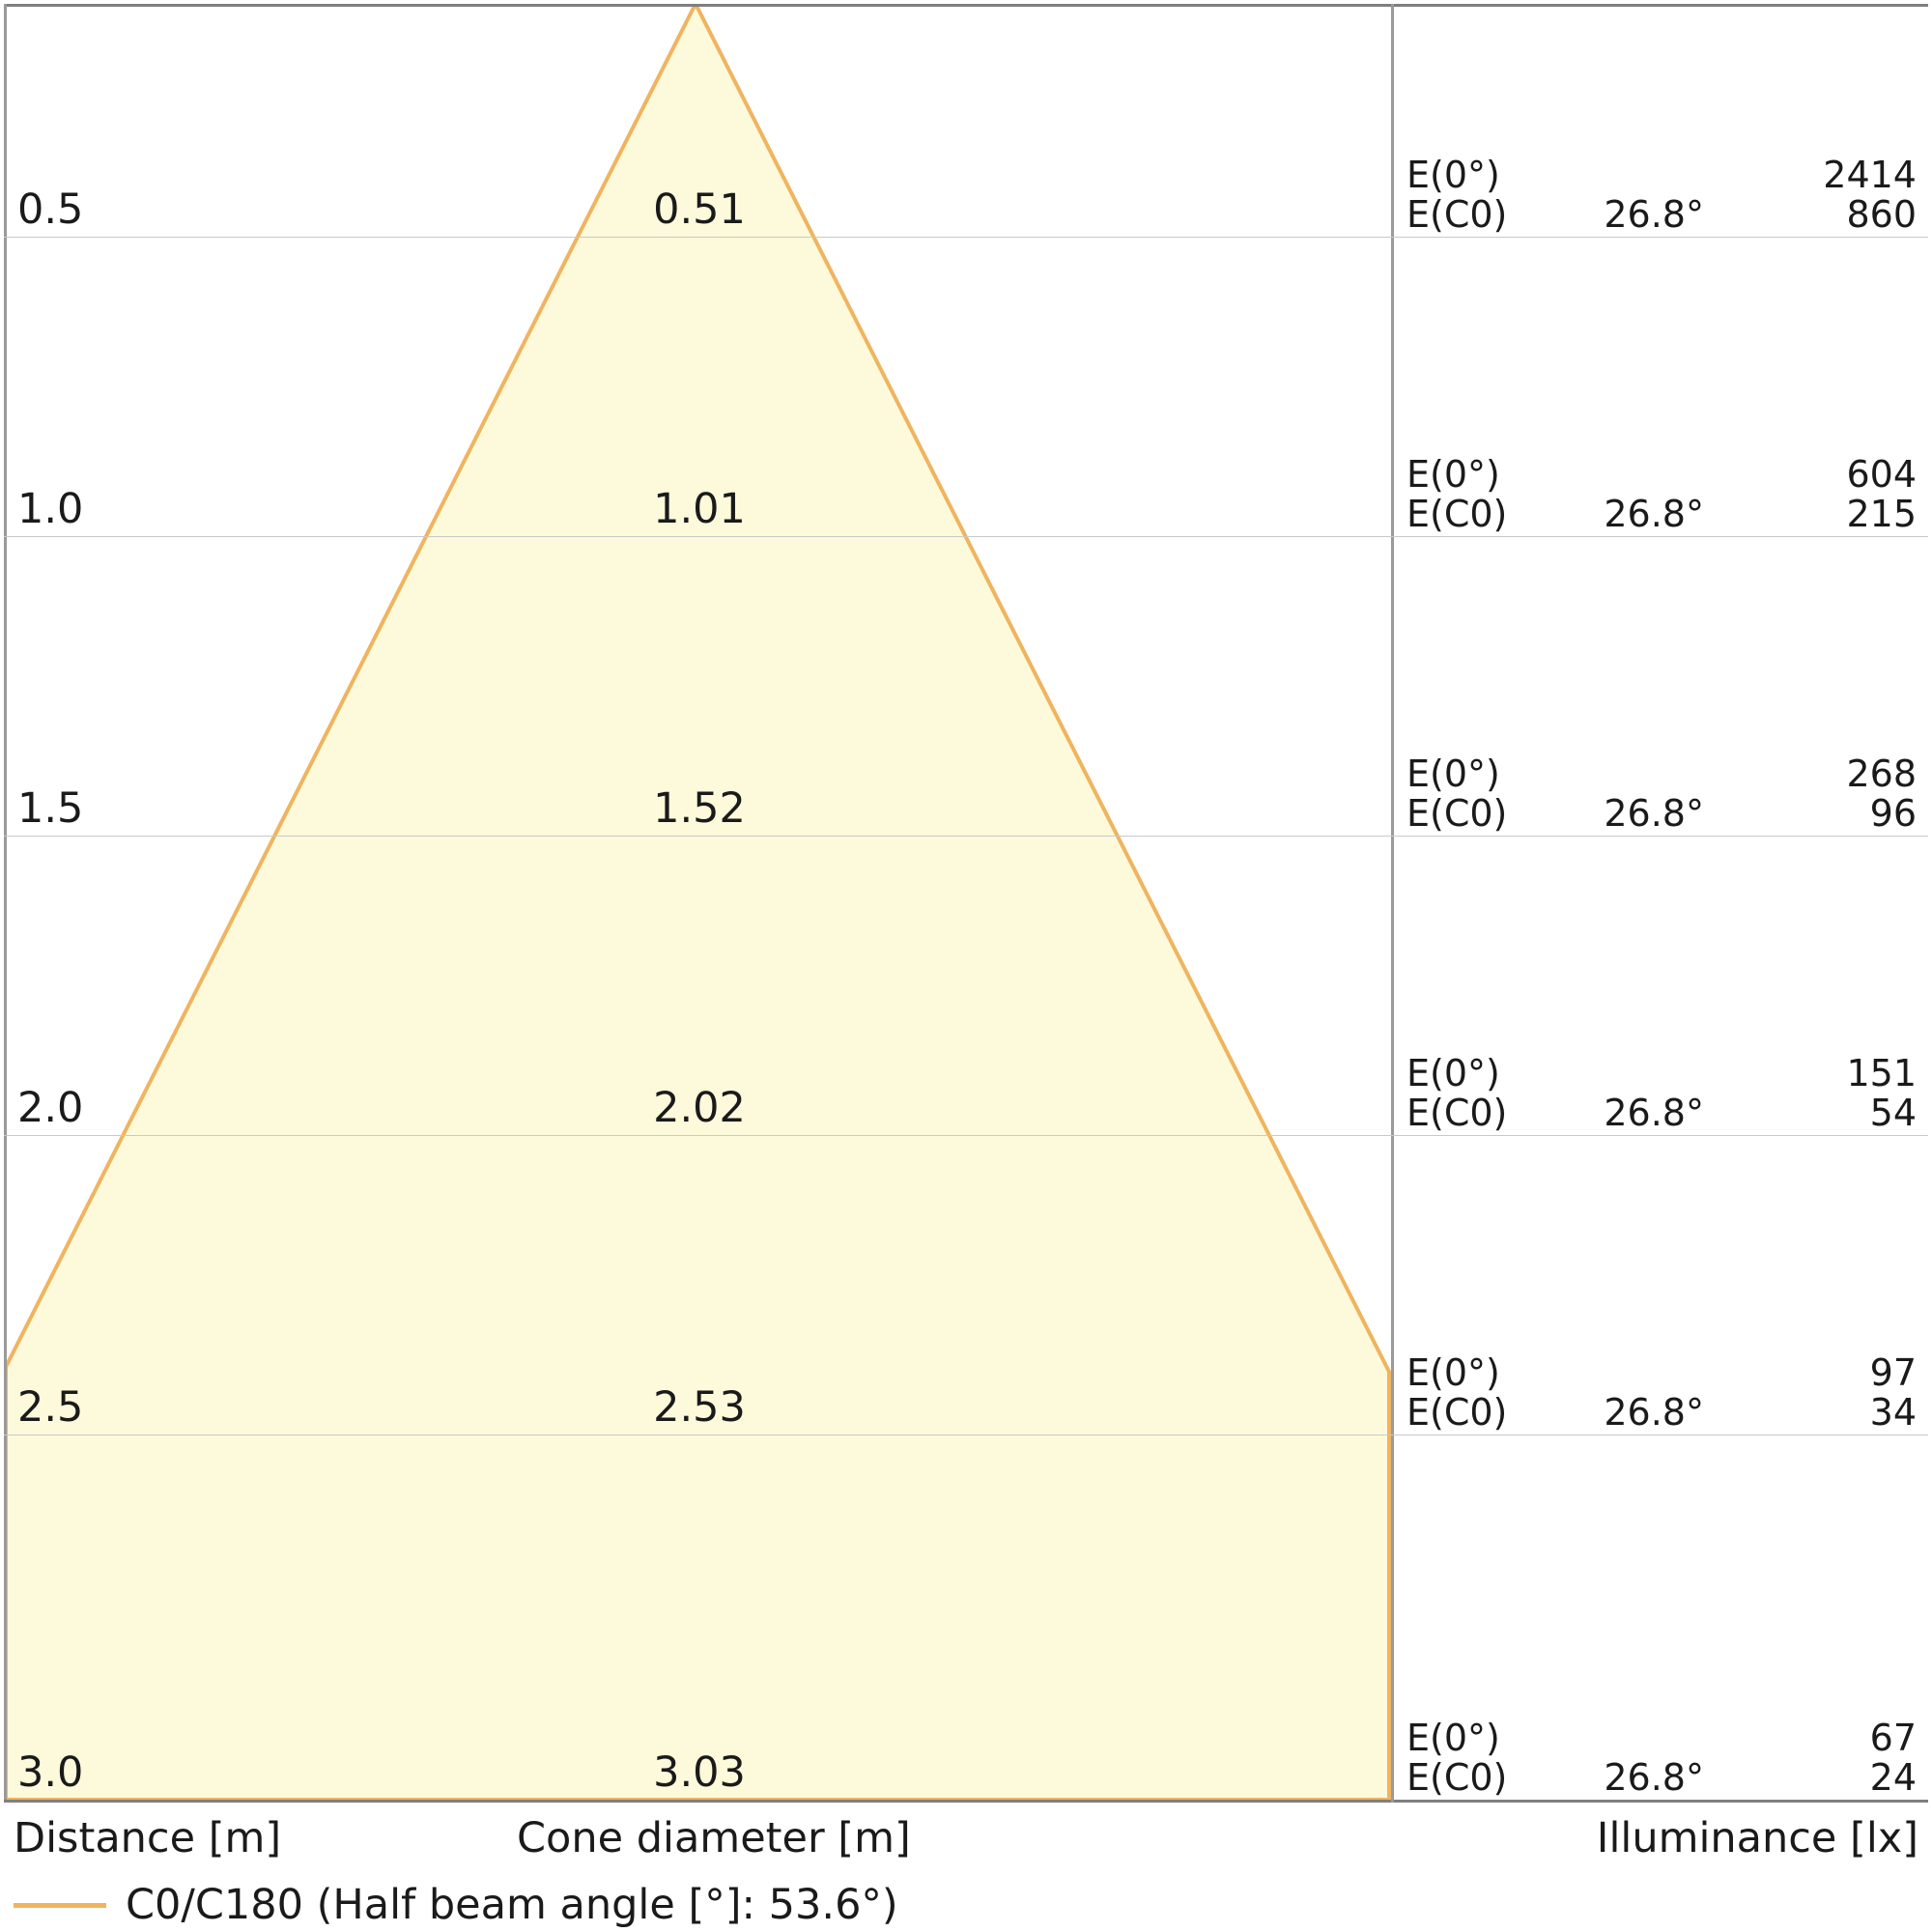 This screenshot has width=1932, height=1932. What do you see at coordinates (1661, 1072) in the screenshot?
I see `illuminance-e0-line: E(0°) 151` at bounding box center [1661, 1072].